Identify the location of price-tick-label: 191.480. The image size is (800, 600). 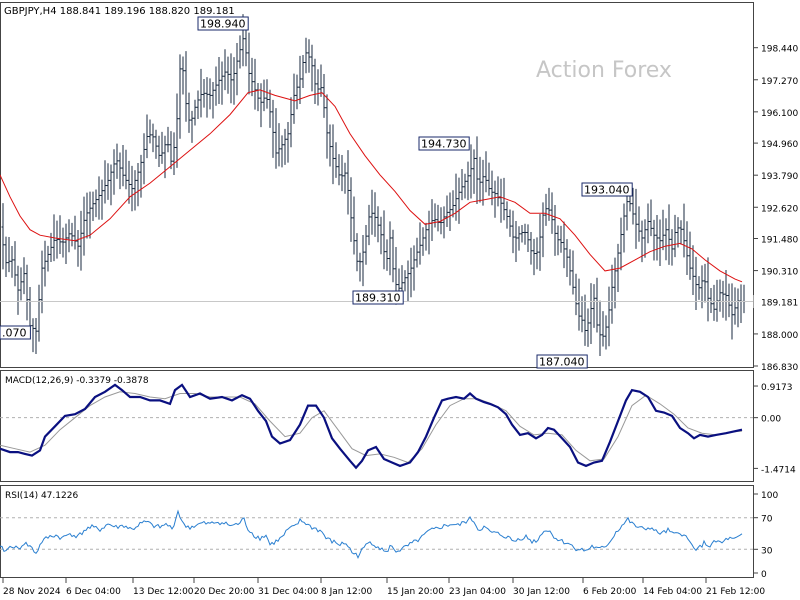
(779, 241).